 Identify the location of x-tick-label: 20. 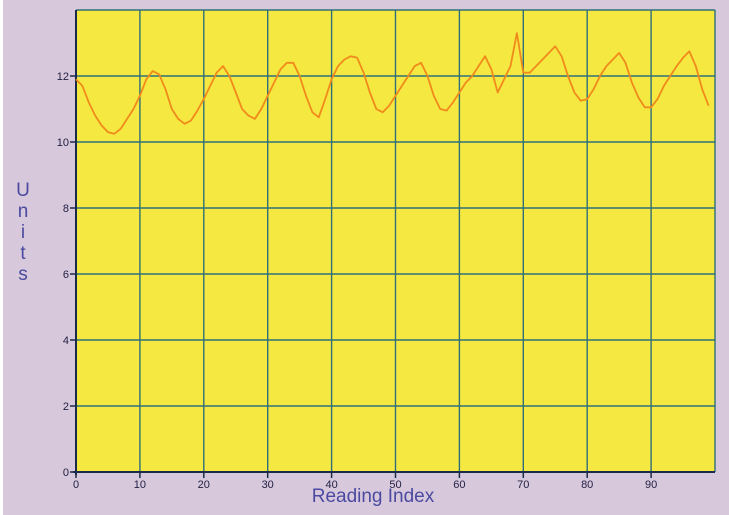
(204, 485).